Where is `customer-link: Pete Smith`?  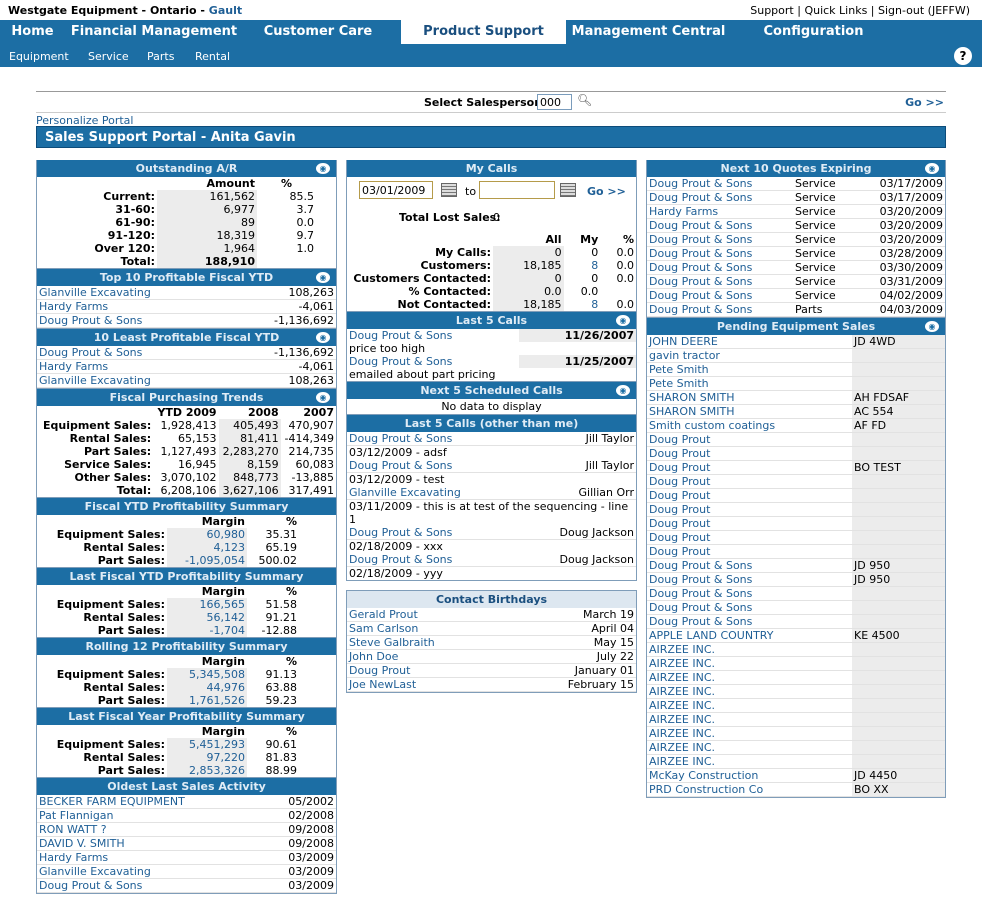
customer-link: Pete Smith is located at coordinates (749, 369).